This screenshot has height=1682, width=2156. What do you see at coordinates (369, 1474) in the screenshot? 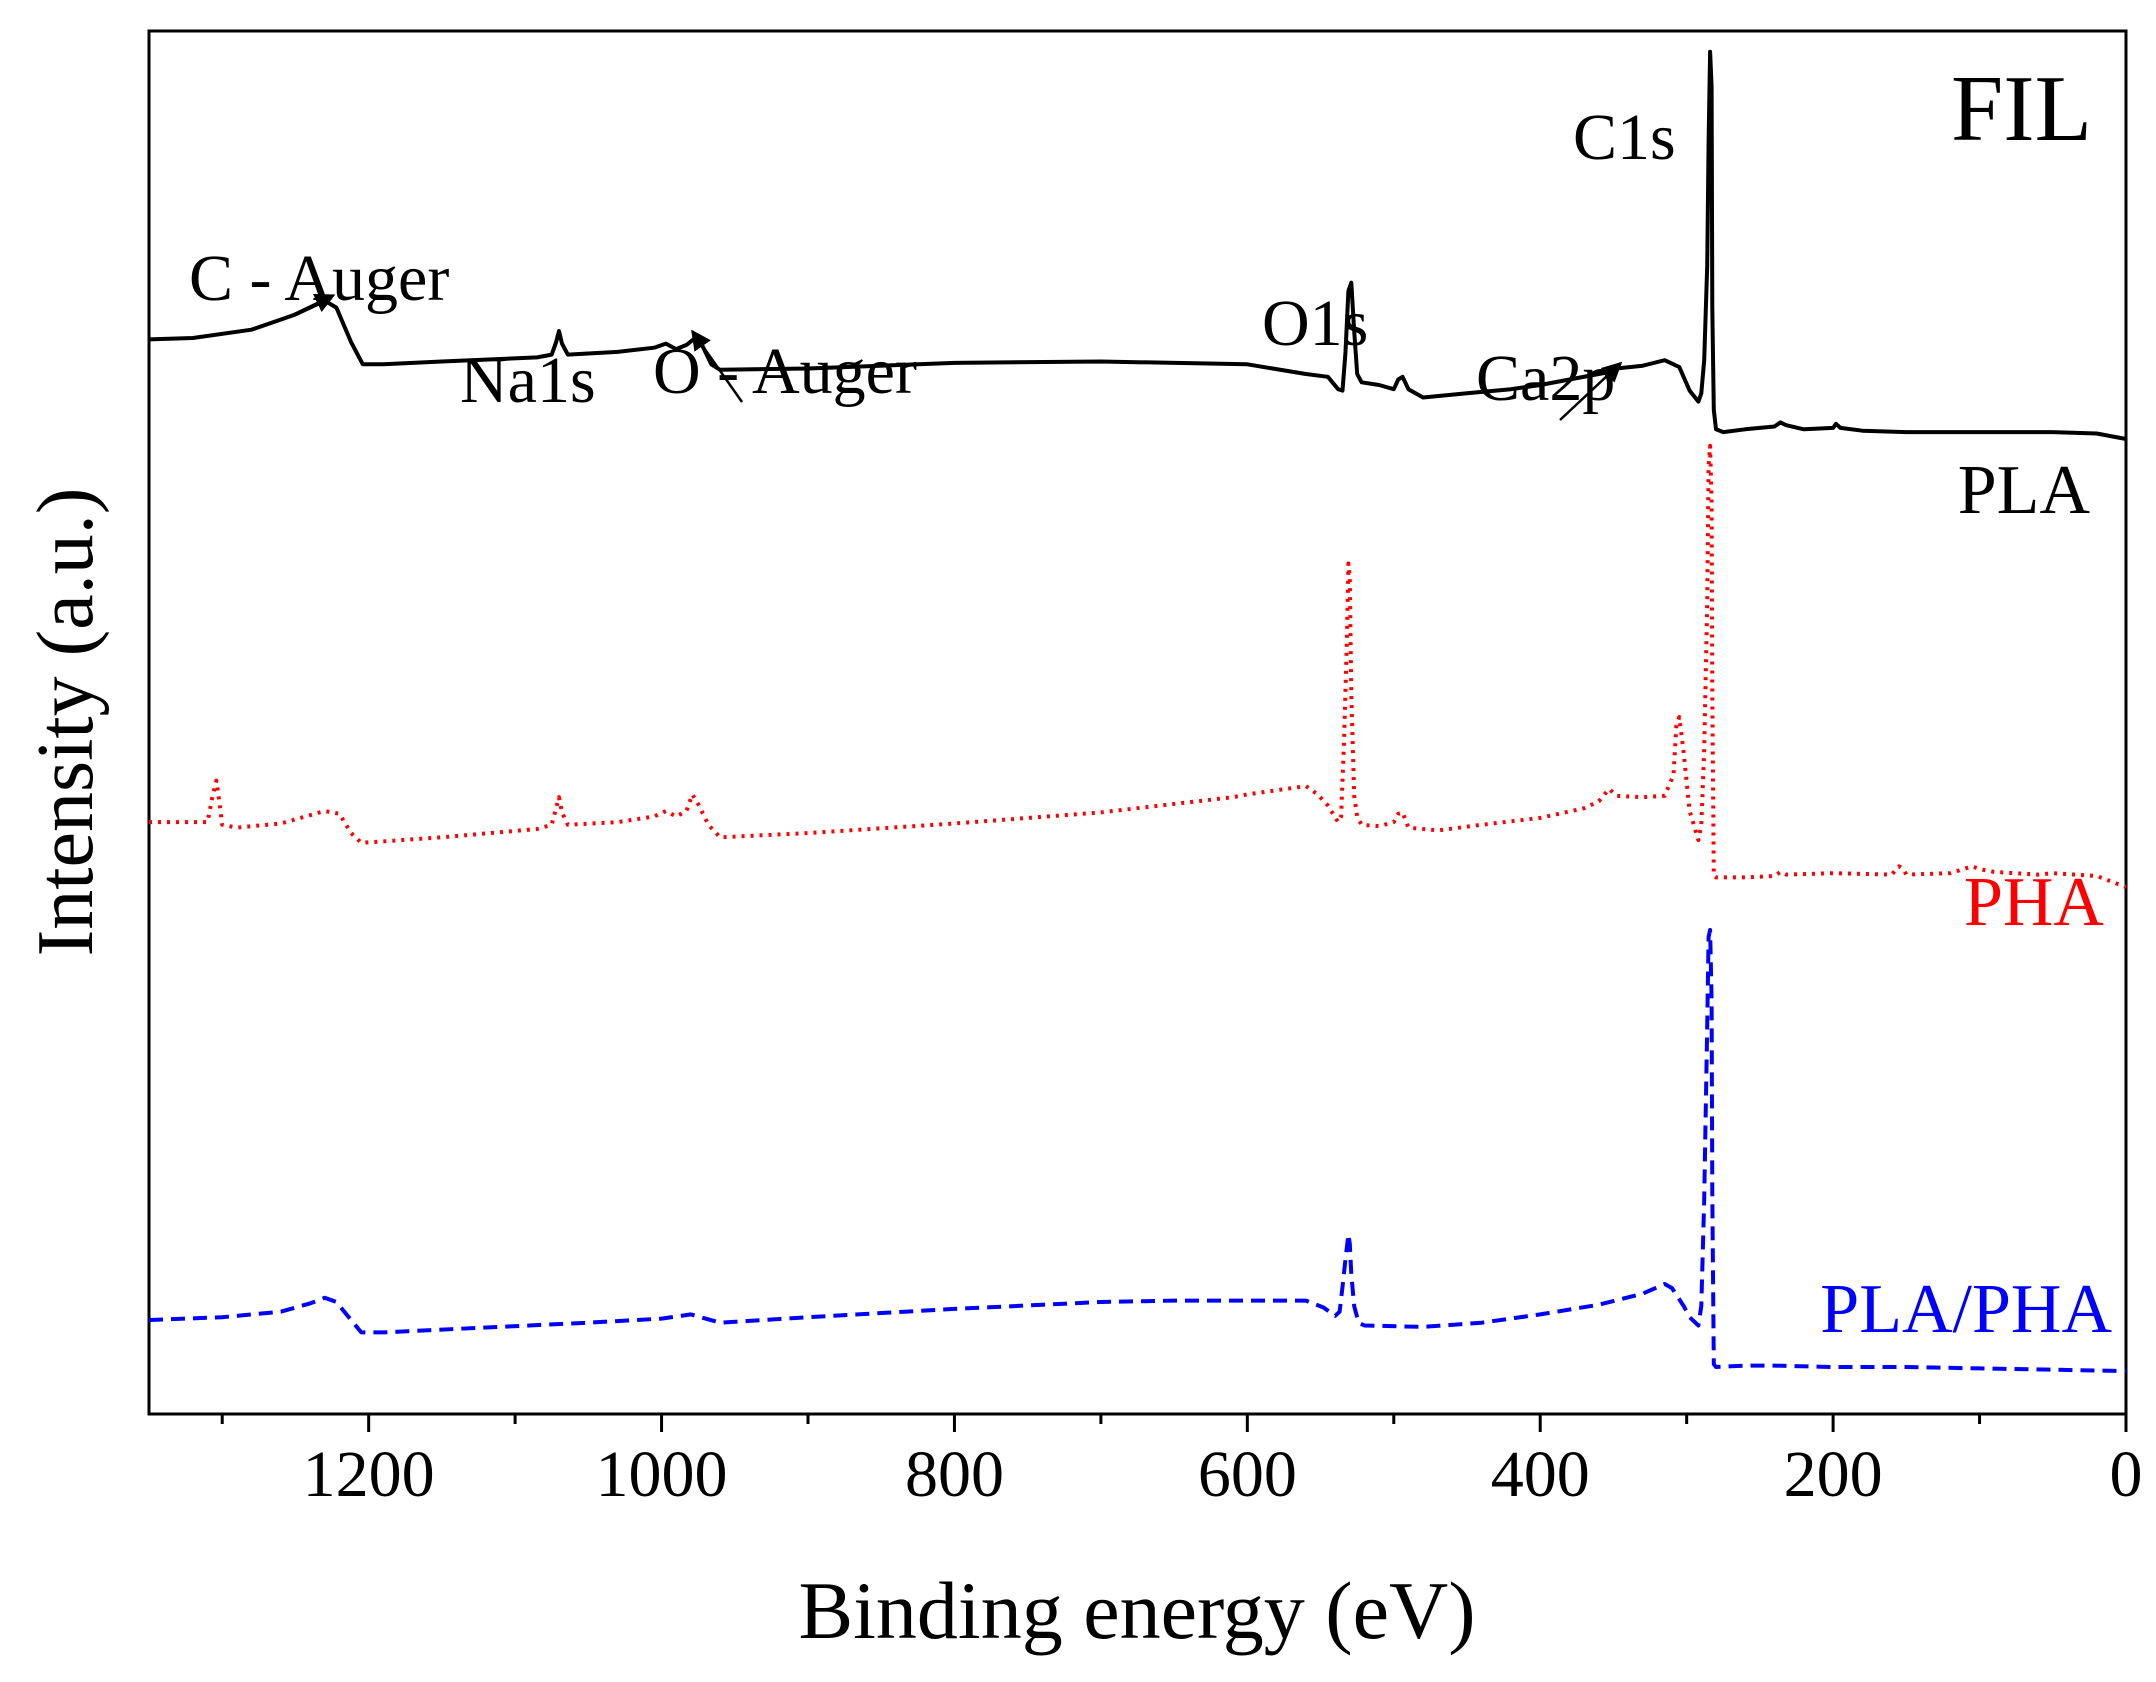
I see `x-tick-label-1200: 1200` at bounding box center [369, 1474].